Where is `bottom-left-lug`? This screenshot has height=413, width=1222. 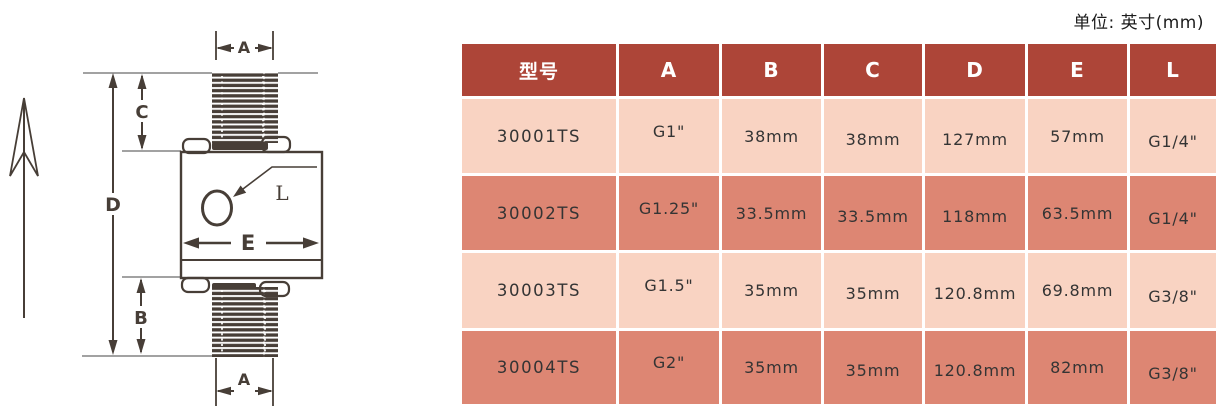
bottom-left-lug is located at coordinates (195, 285).